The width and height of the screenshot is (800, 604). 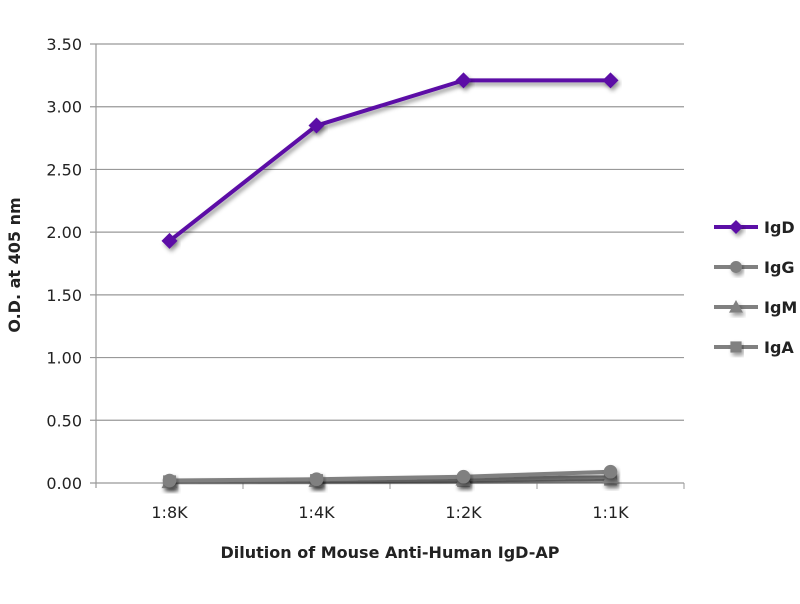 What do you see at coordinates (779, 347) in the screenshot?
I see `legend-label: IgA` at bounding box center [779, 347].